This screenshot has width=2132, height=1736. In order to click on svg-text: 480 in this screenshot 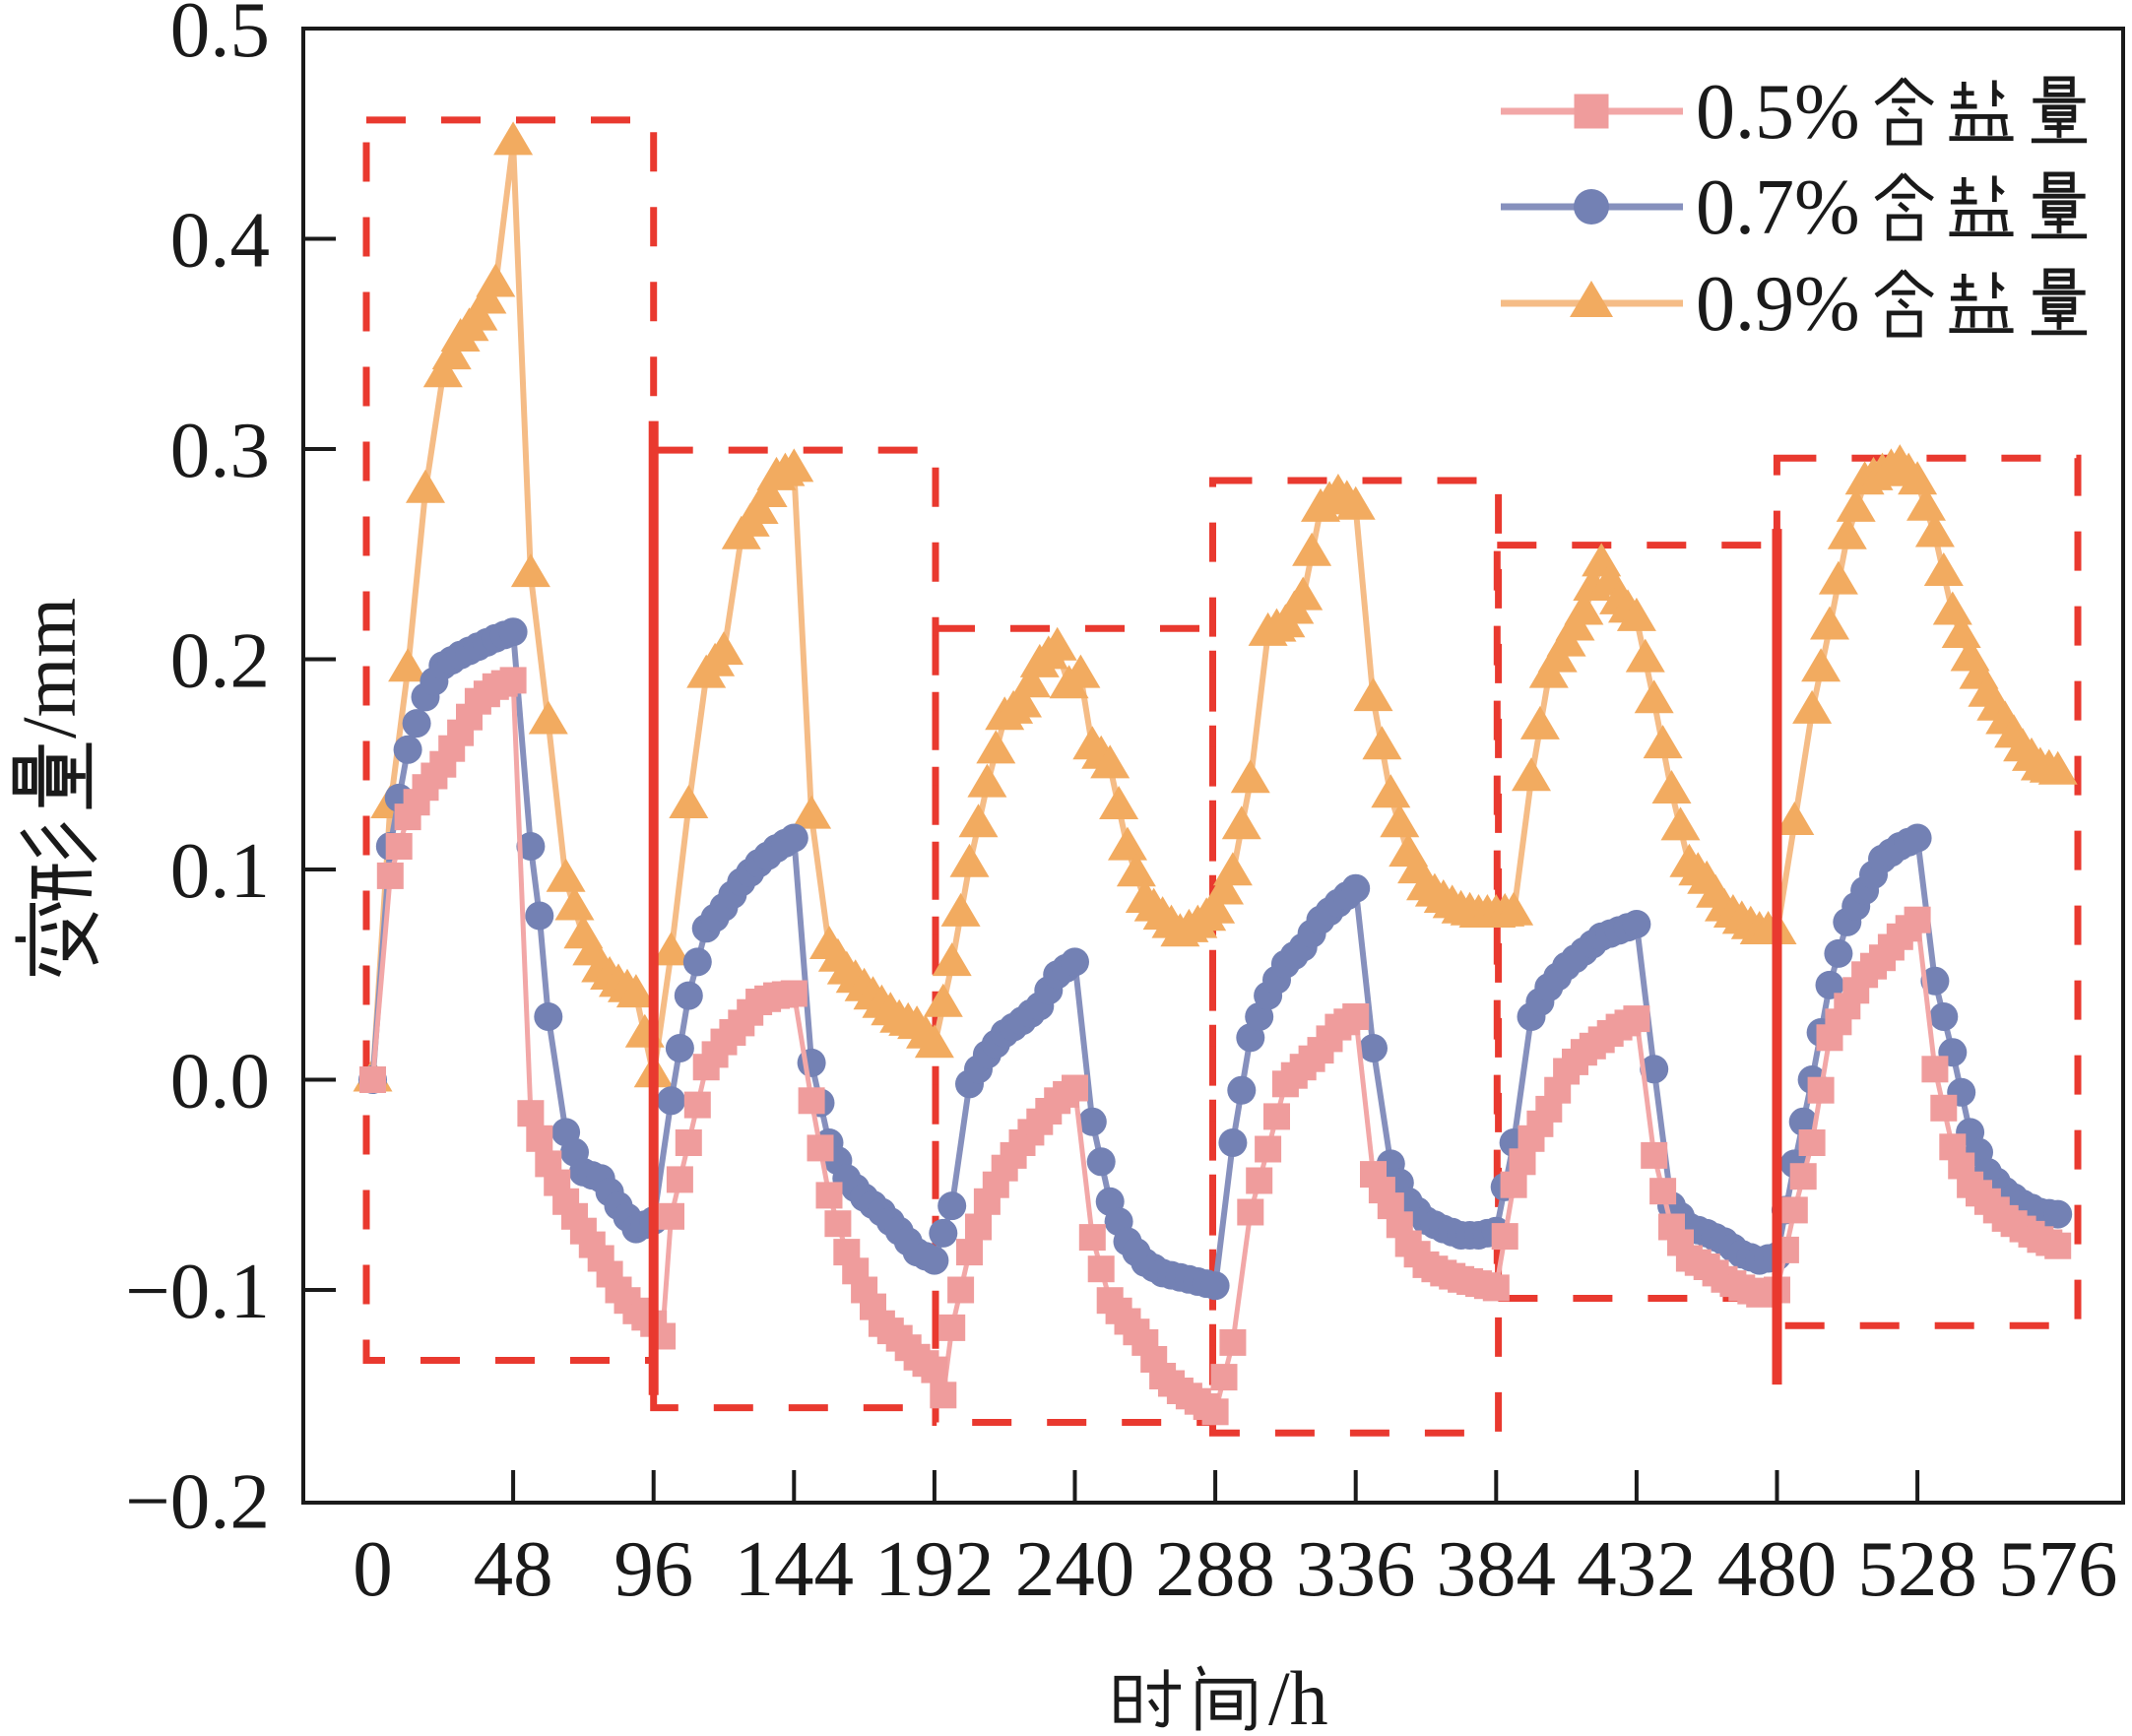, I will do `click(1778, 1568)`.